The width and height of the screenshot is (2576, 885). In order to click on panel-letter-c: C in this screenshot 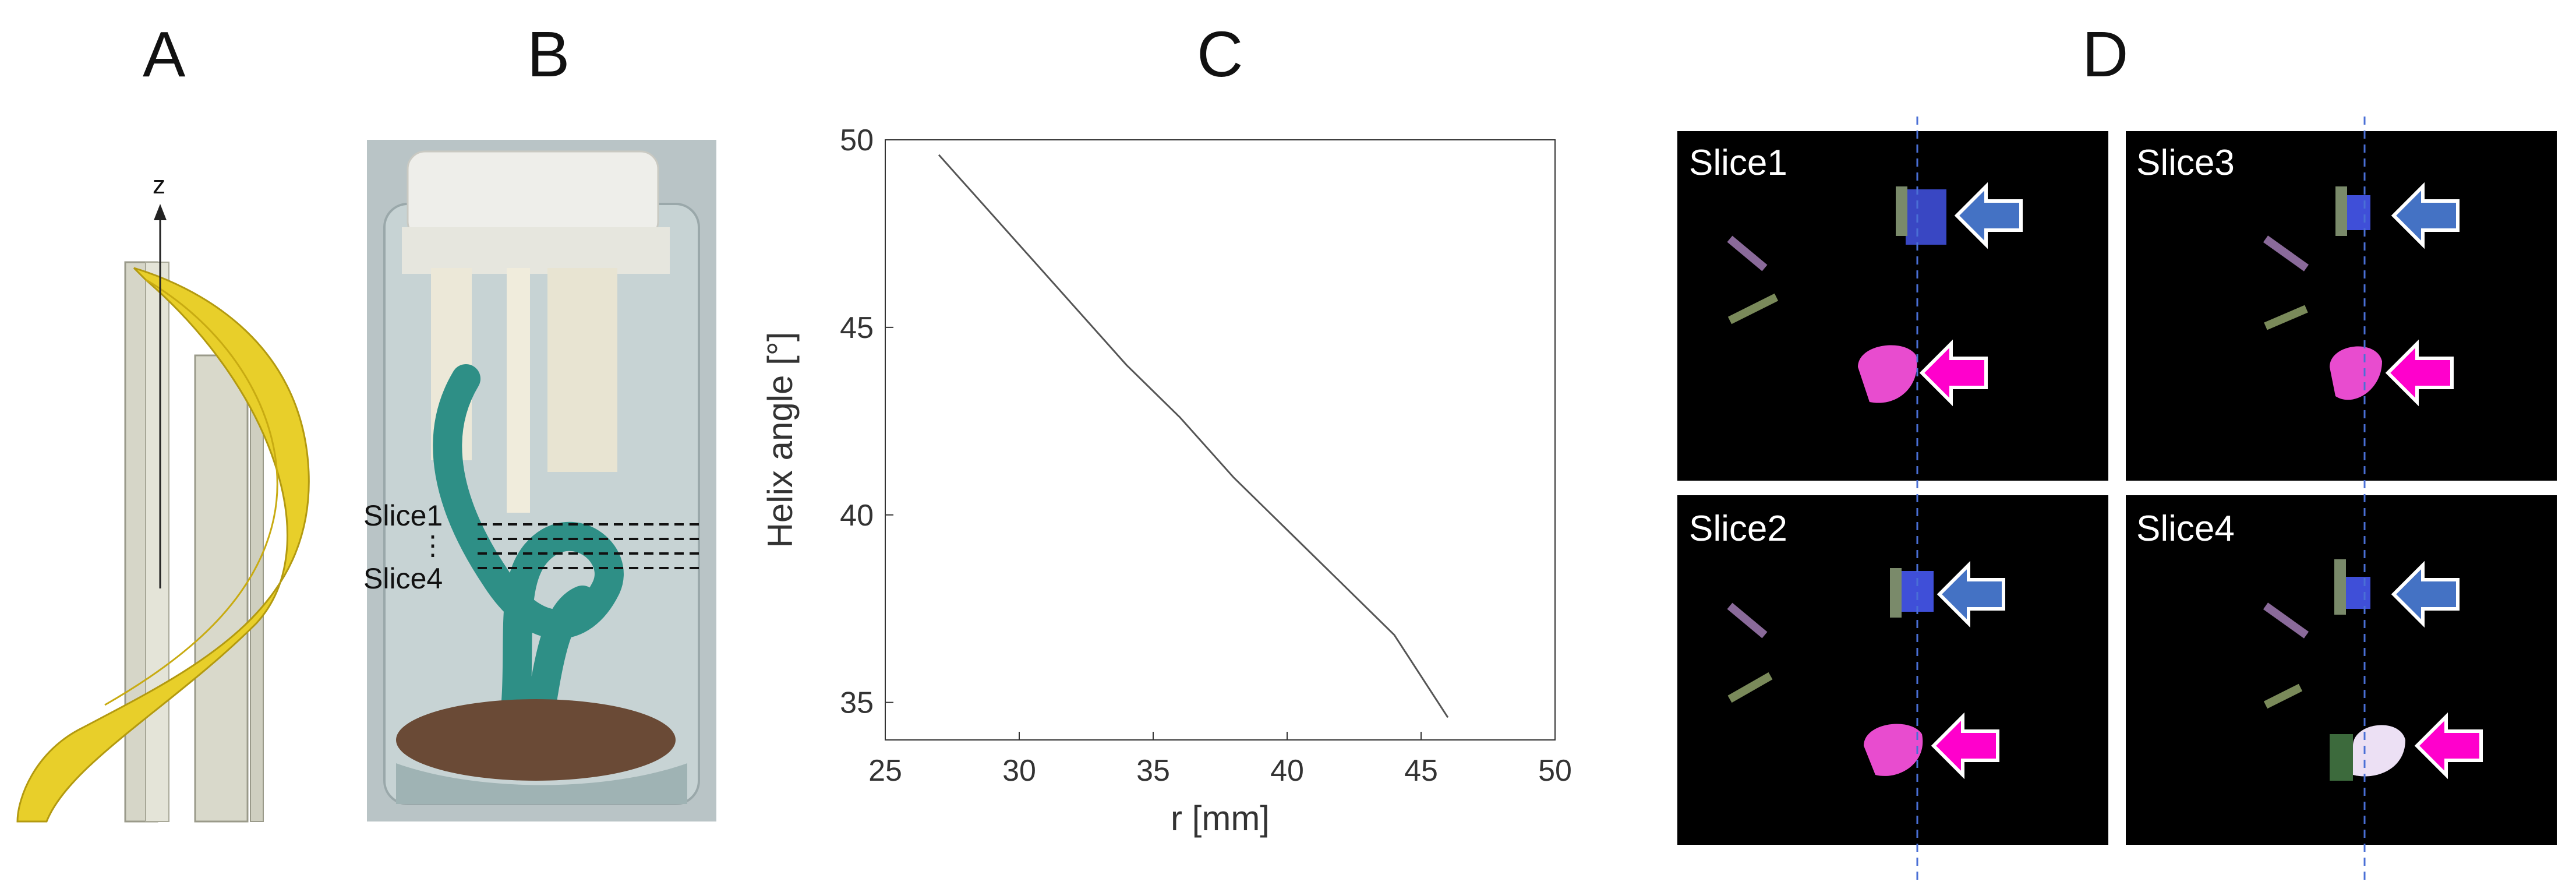, I will do `click(1220, 55)`.